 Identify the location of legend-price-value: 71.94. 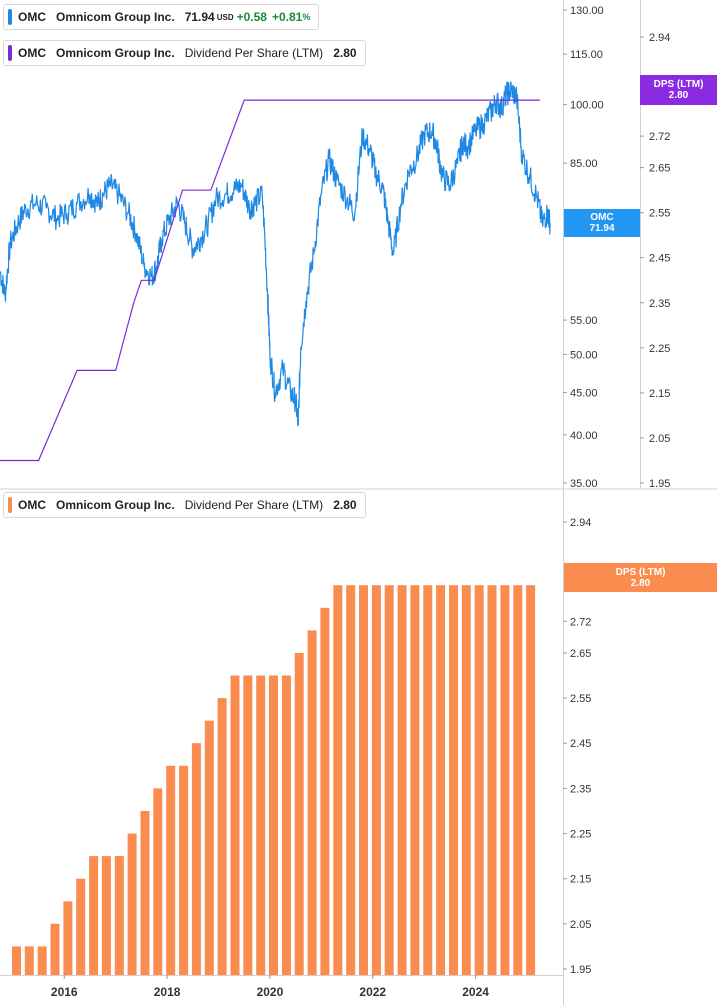
(199, 17).